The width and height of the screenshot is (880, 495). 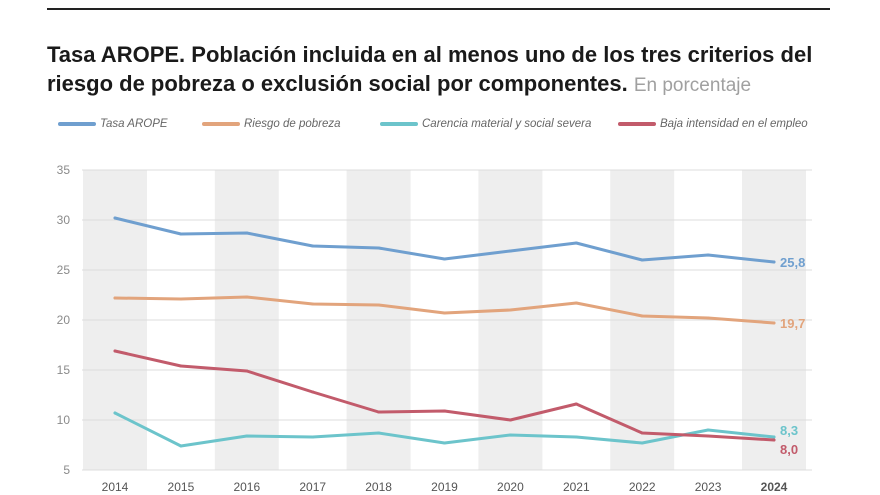 What do you see at coordinates (734, 124) in the screenshot?
I see `legend-label-baja-intensidad: Baja intensidad en el empleo` at bounding box center [734, 124].